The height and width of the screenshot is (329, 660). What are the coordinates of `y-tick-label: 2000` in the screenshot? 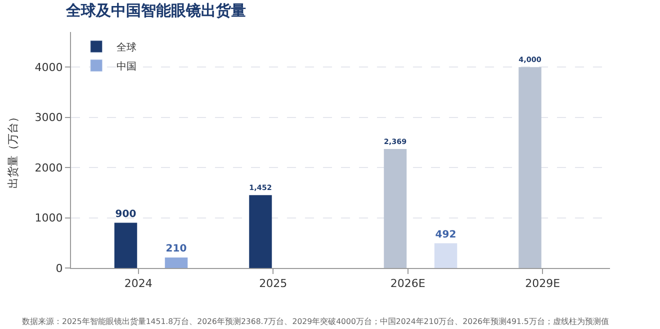 It's located at (48, 167).